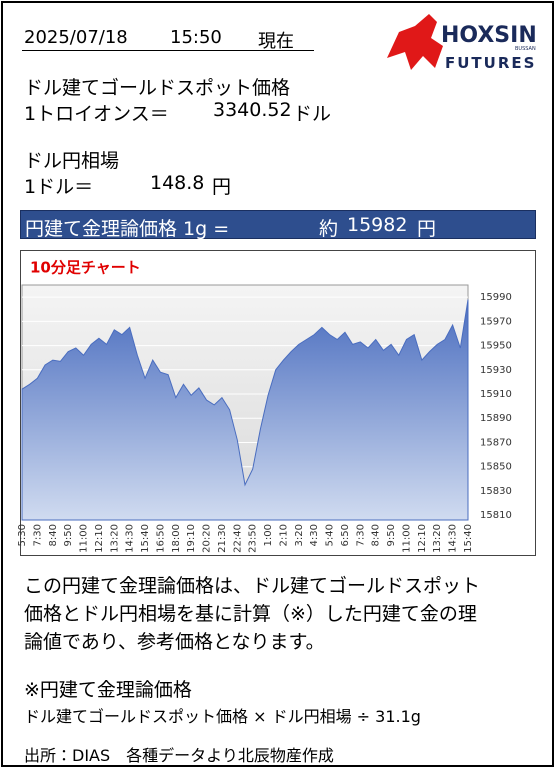  Describe the element at coordinates (160, 538) in the screenshot. I see `x-tick-label: 16:50` at that location.